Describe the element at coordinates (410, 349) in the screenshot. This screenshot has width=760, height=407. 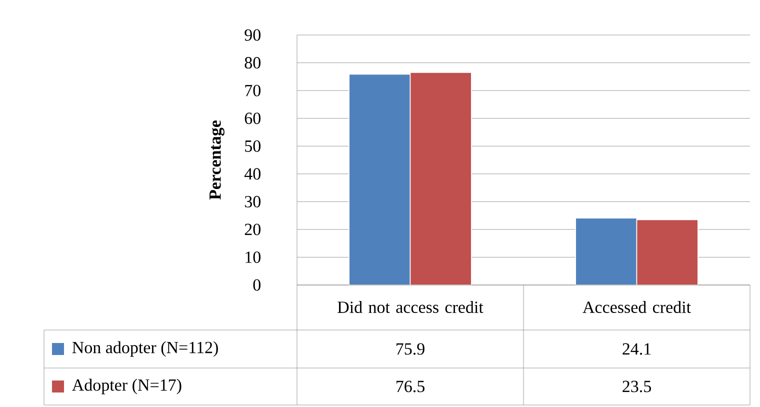
I see `data-label: 75.9` at that location.